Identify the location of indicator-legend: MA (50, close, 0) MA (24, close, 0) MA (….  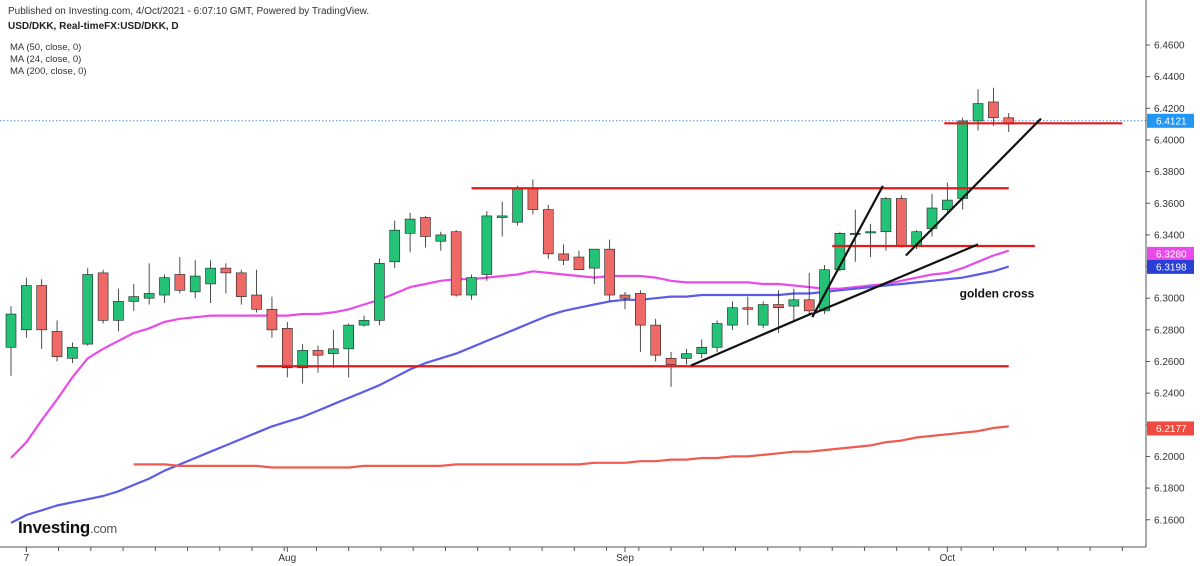
(48, 60).